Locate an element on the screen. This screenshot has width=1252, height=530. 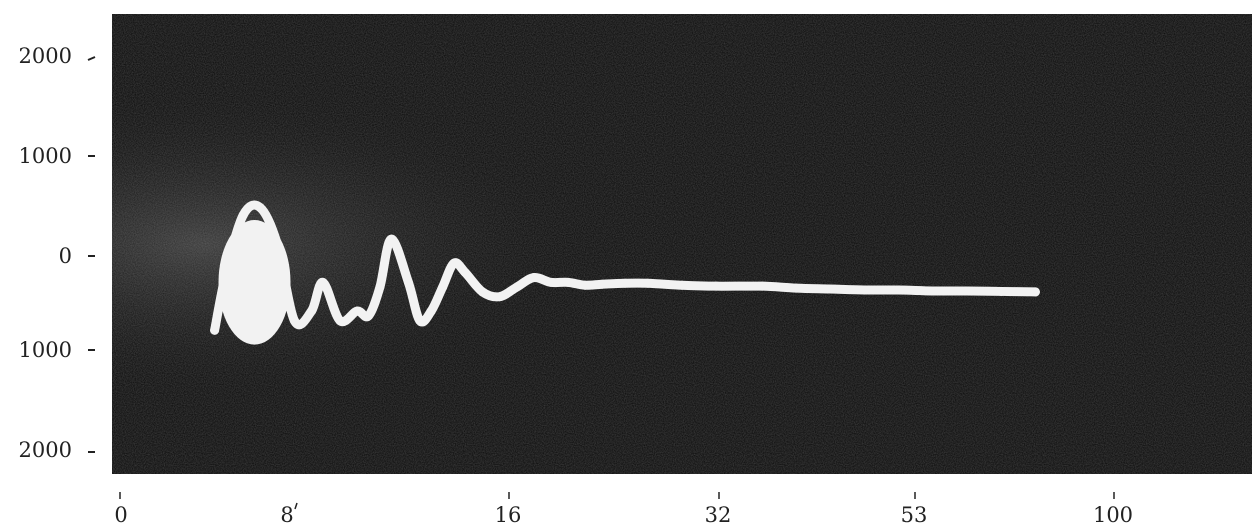
x-axis: 0 8 16 32 53 100 is located at coordinates (623, 509).